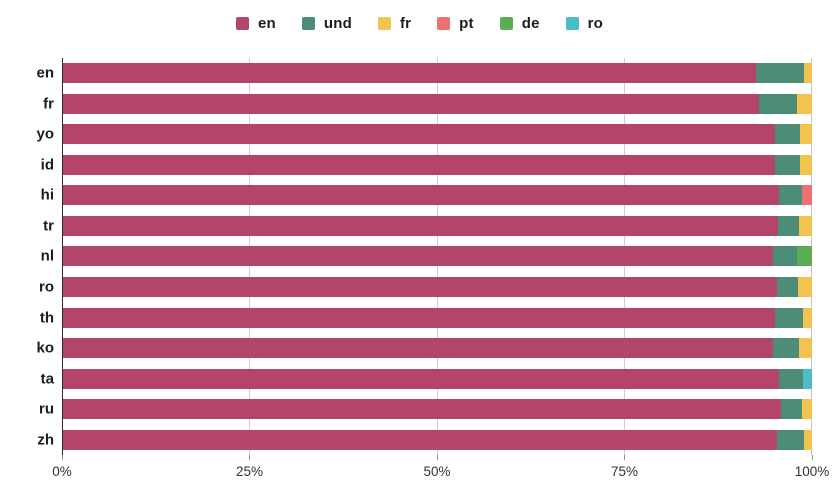 This screenshot has height=502, width=839. What do you see at coordinates (530, 23) in the screenshot?
I see `legend-label: de` at bounding box center [530, 23].